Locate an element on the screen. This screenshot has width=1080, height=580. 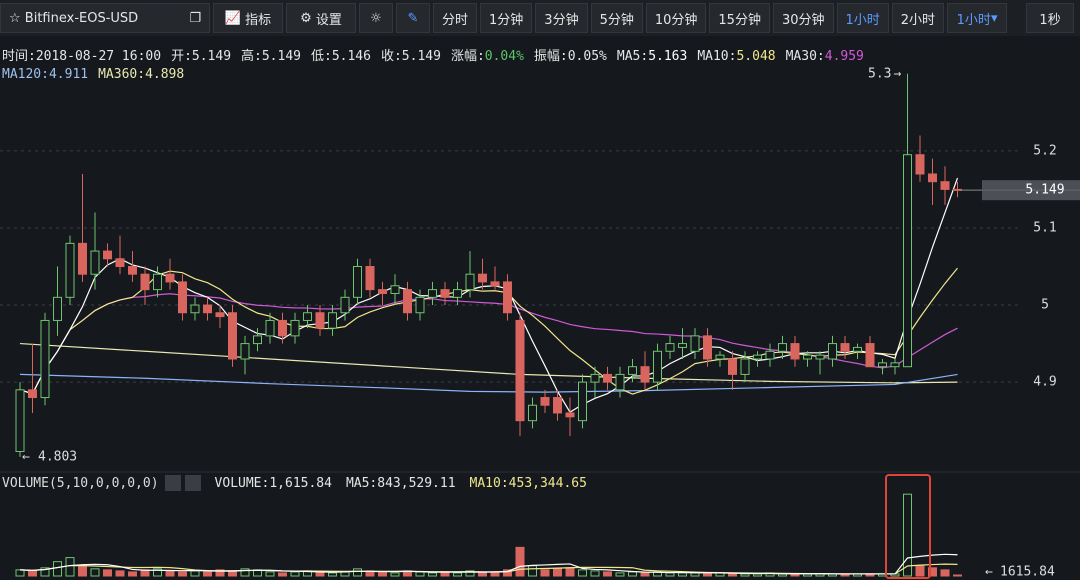
info-label: 低: is located at coordinates (321, 56).